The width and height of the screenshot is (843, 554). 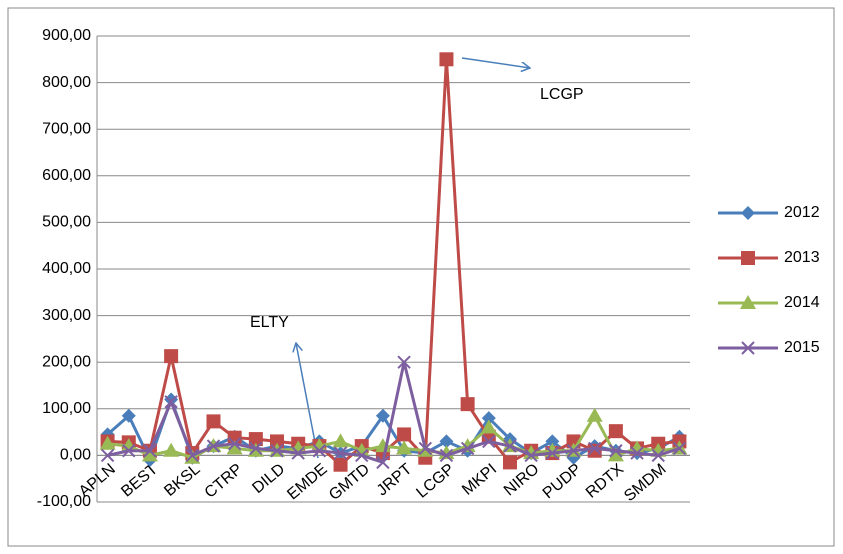 I want to click on annotation: ELTY, so click(x=269, y=322).